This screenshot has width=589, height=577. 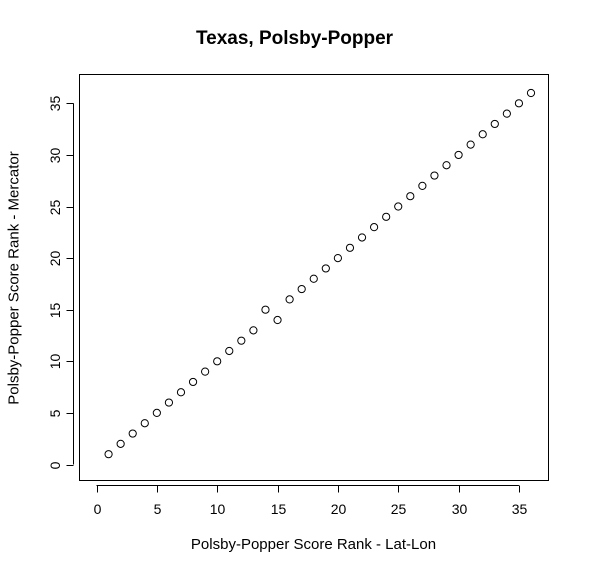 I want to click on y-tick-label: 5, so click(x=55, y=413).